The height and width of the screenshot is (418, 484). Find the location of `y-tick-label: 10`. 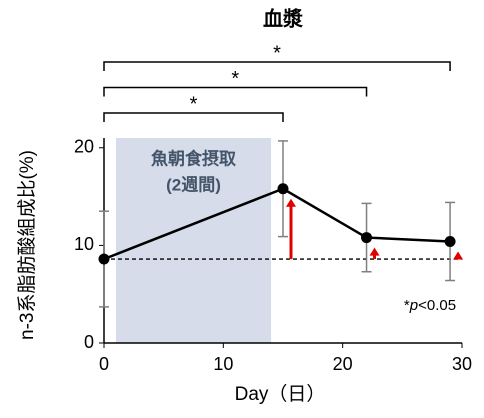

y-tick-label: 10 is located at coordinates (84, 244).